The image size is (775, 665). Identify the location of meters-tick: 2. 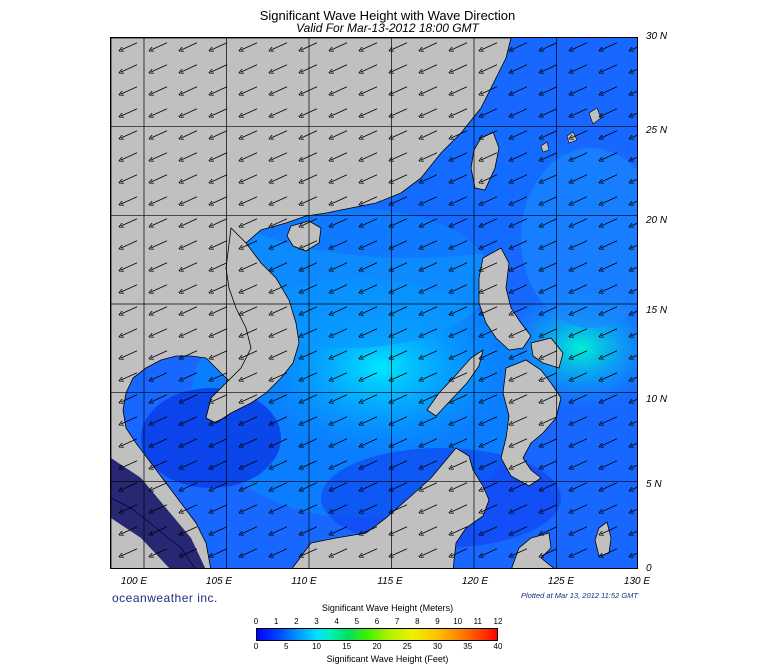
(296, 621).